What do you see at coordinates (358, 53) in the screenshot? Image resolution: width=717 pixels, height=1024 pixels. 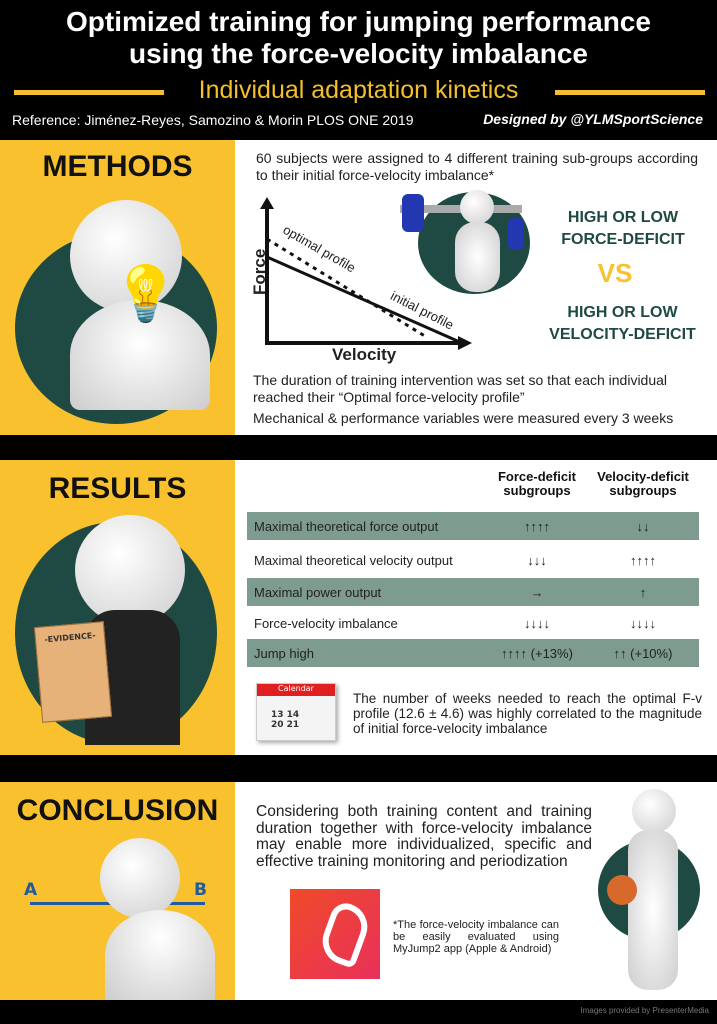 I see `title-line-2: using the force-velocity imbalance` at bounding box center [358, 53].